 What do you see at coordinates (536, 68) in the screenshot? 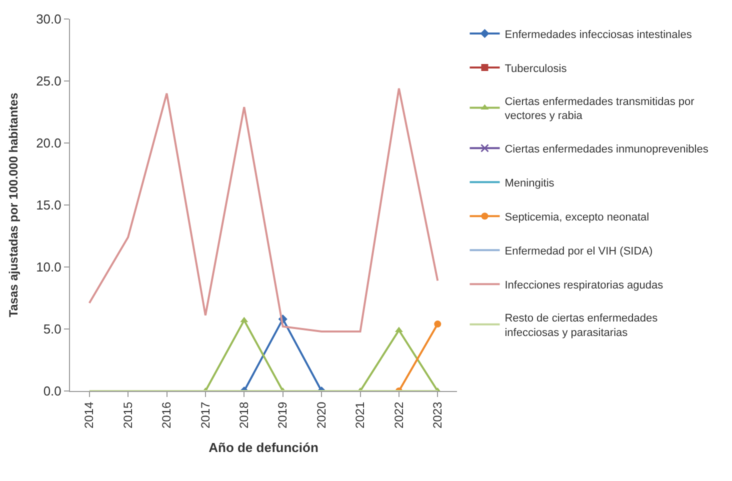
I see `legend-label: Tuberculosis` at bounding box center [536, 68].